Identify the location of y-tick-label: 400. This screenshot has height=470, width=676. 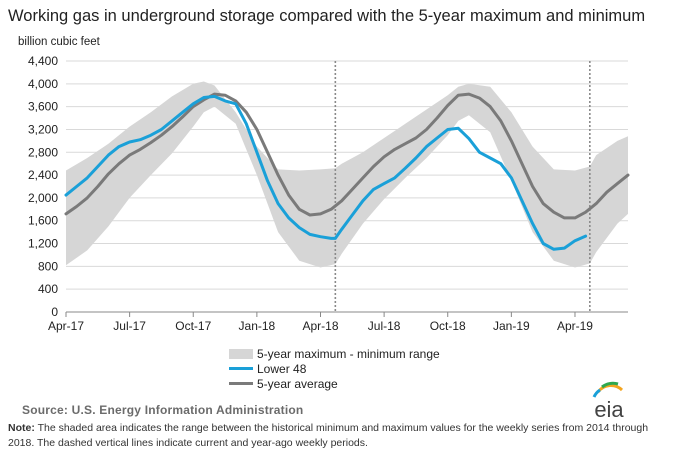
(48, 289).